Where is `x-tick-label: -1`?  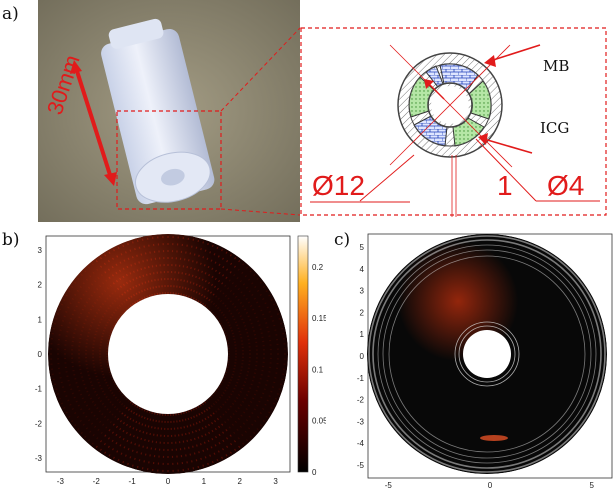
x-tick-label: -1 is located at coordinates (133, 481).